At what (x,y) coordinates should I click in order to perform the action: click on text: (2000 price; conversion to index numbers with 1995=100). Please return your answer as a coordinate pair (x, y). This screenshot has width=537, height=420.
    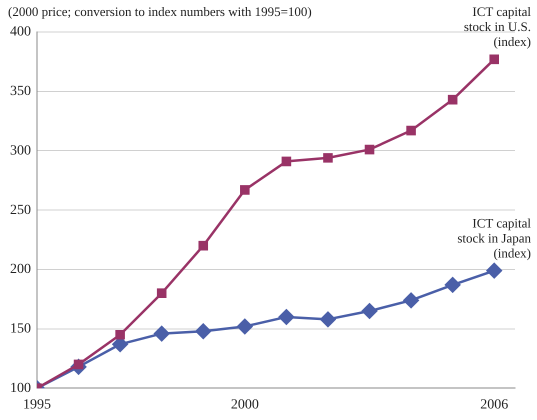
    Looking at the image, I should click on (160, 11).